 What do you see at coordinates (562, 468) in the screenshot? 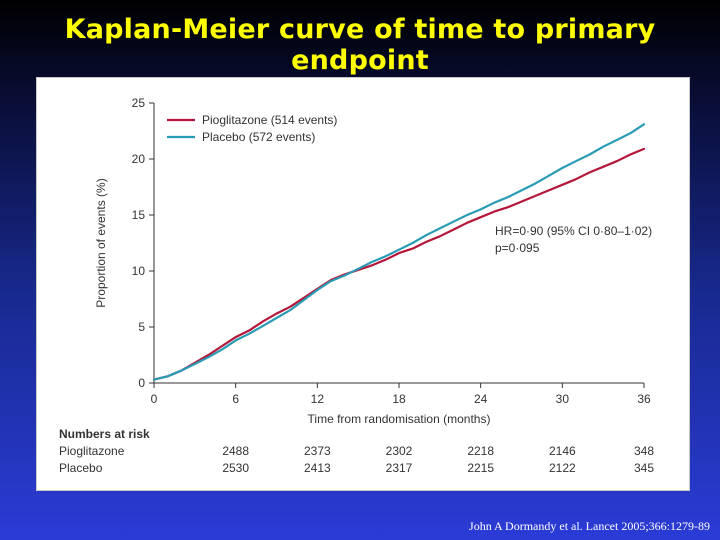
I see `risk-value: 2122` at bounding box center [562, 468].